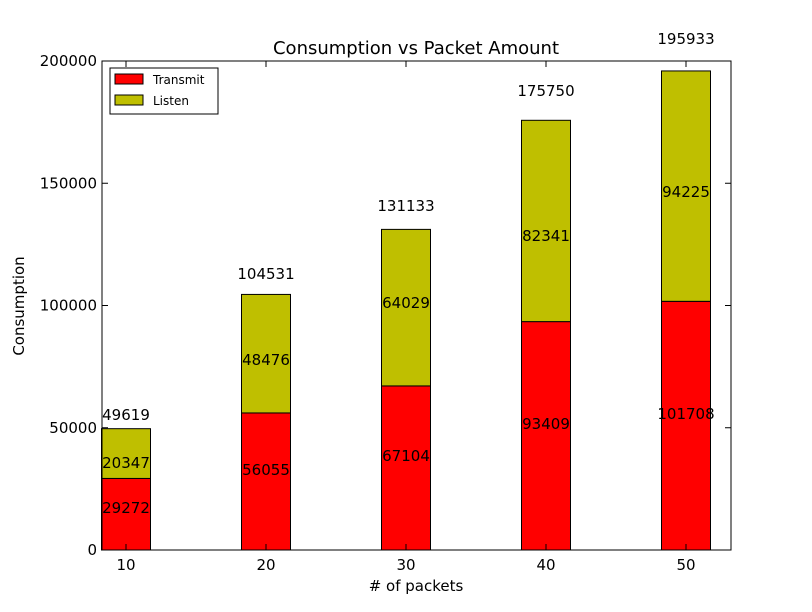 The width and height of the screenshot is (812, 612). I want to click on data-label-transmit-30: 67104, so click(406, 456).